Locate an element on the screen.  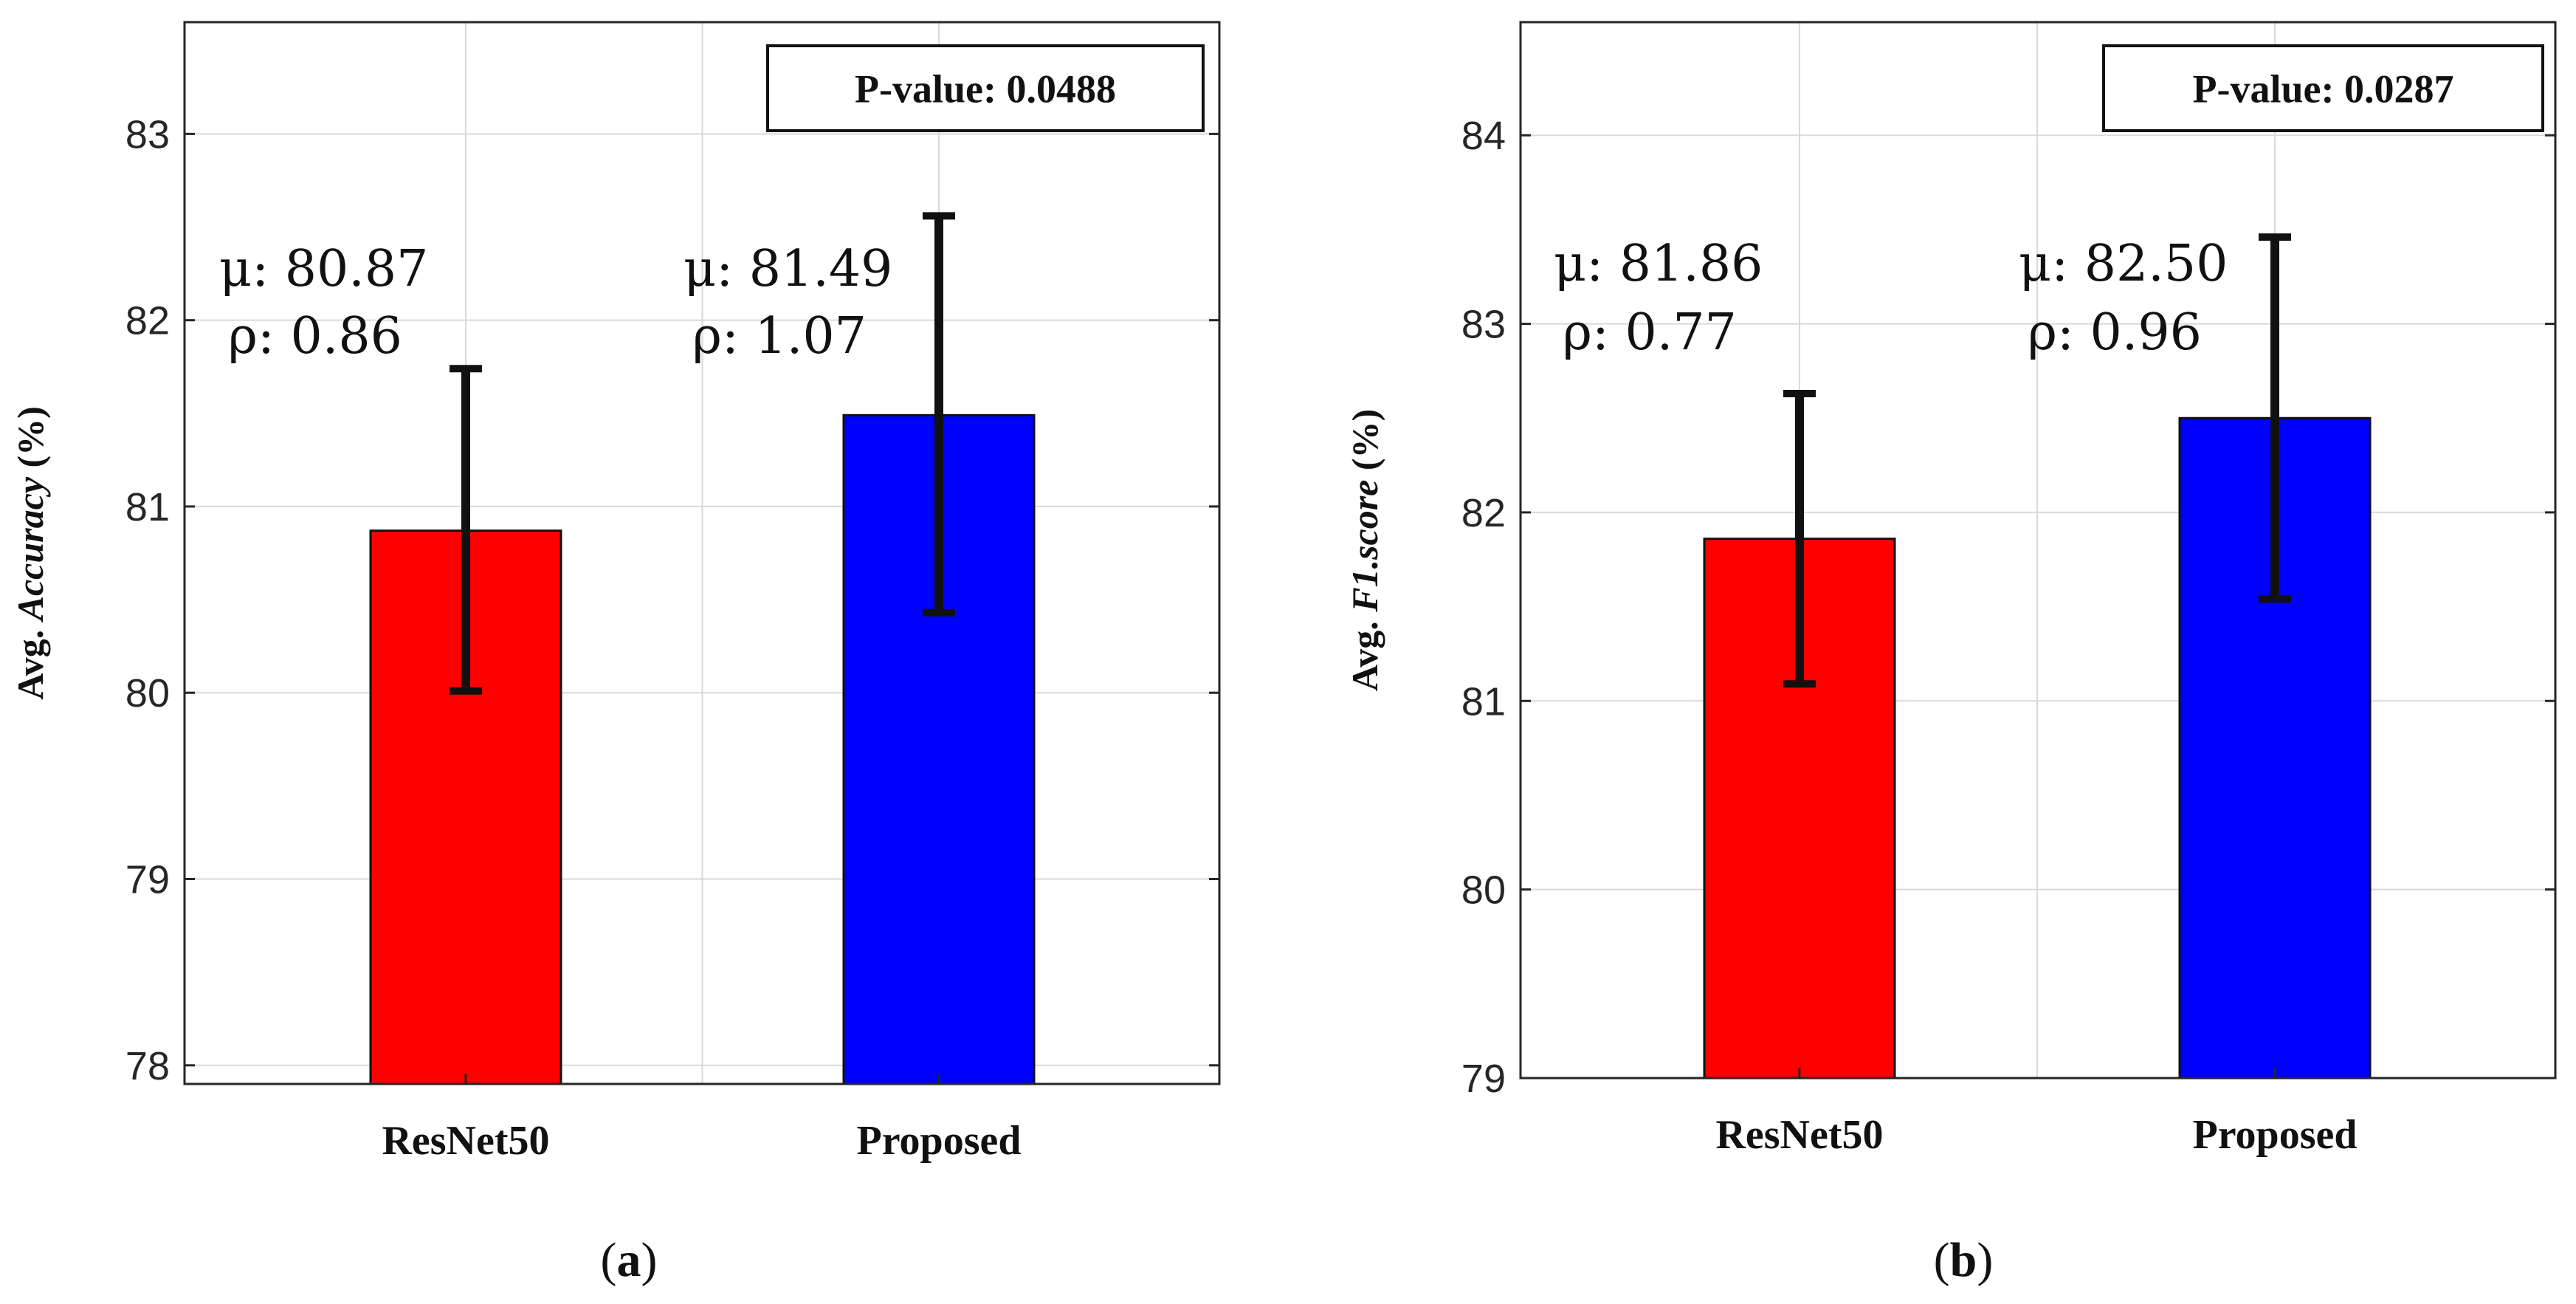
panel-label-letter: b is located at coordinates (1964, 1260).